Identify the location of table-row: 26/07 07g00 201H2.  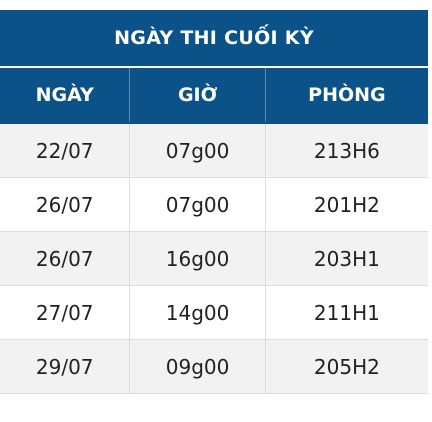
(214, 205).